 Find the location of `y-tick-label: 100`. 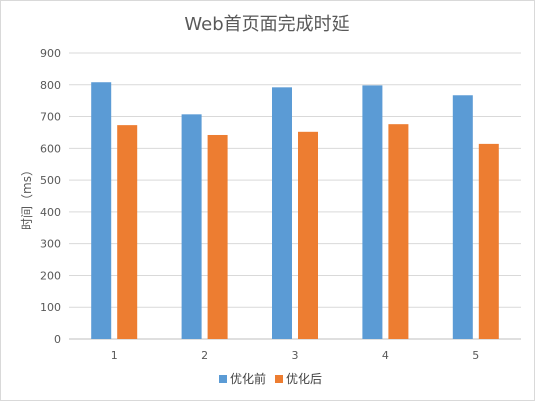

y-tick-label: 100 is located at coordinates (50, 307).